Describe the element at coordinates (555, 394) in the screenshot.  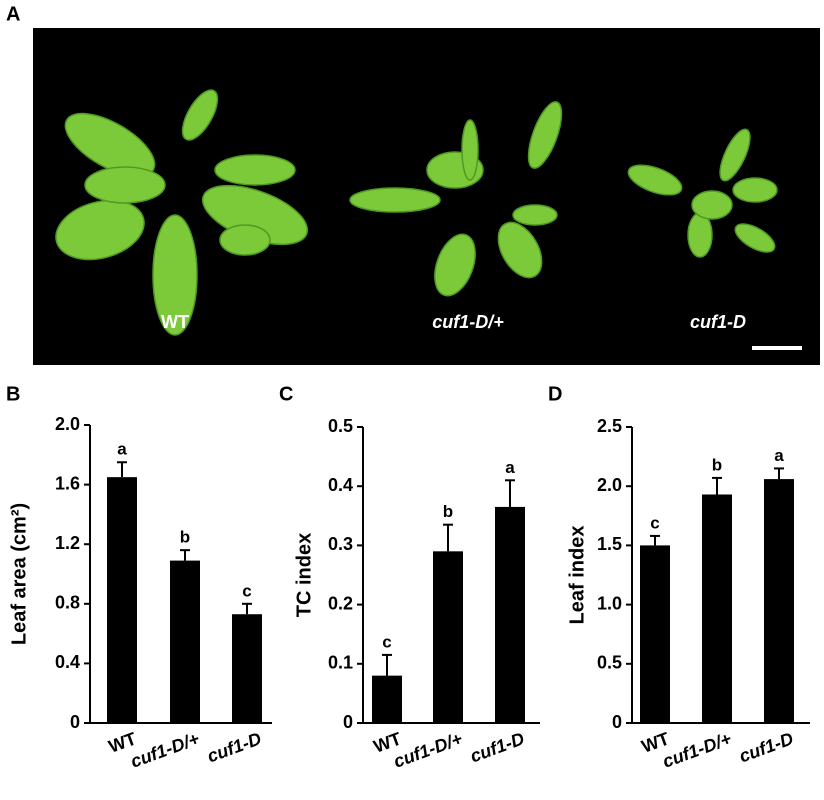
I see `panel-label: D` at that location.